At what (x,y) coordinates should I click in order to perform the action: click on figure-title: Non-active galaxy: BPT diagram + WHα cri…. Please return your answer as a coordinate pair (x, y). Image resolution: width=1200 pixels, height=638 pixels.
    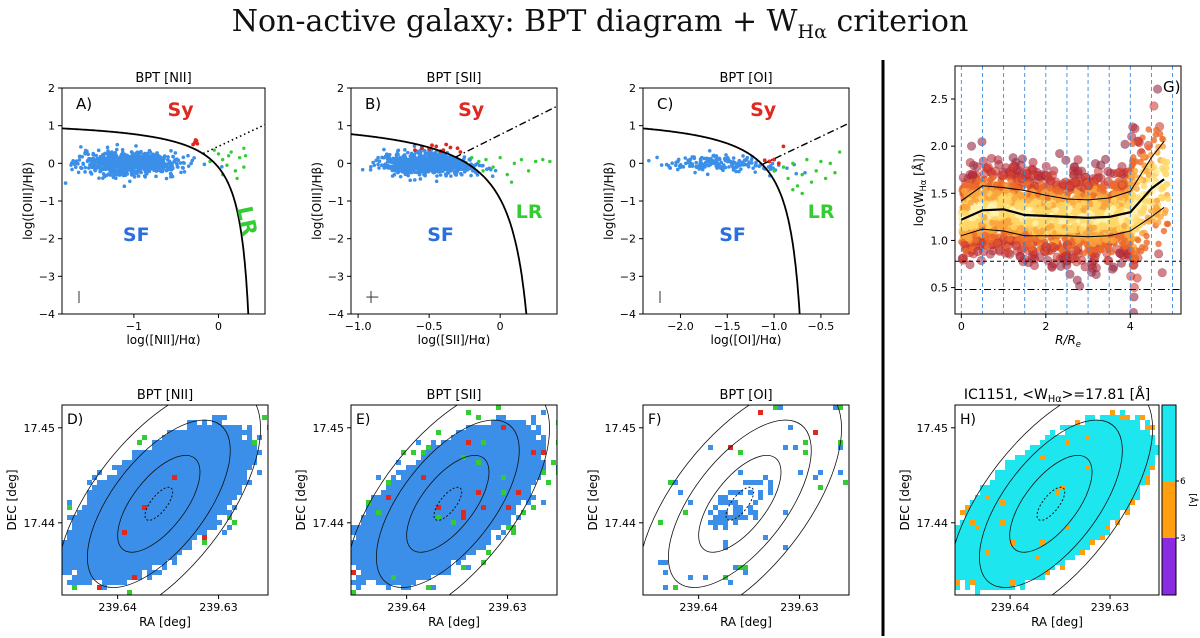
    Looking at the image, I should click on (600, 23).